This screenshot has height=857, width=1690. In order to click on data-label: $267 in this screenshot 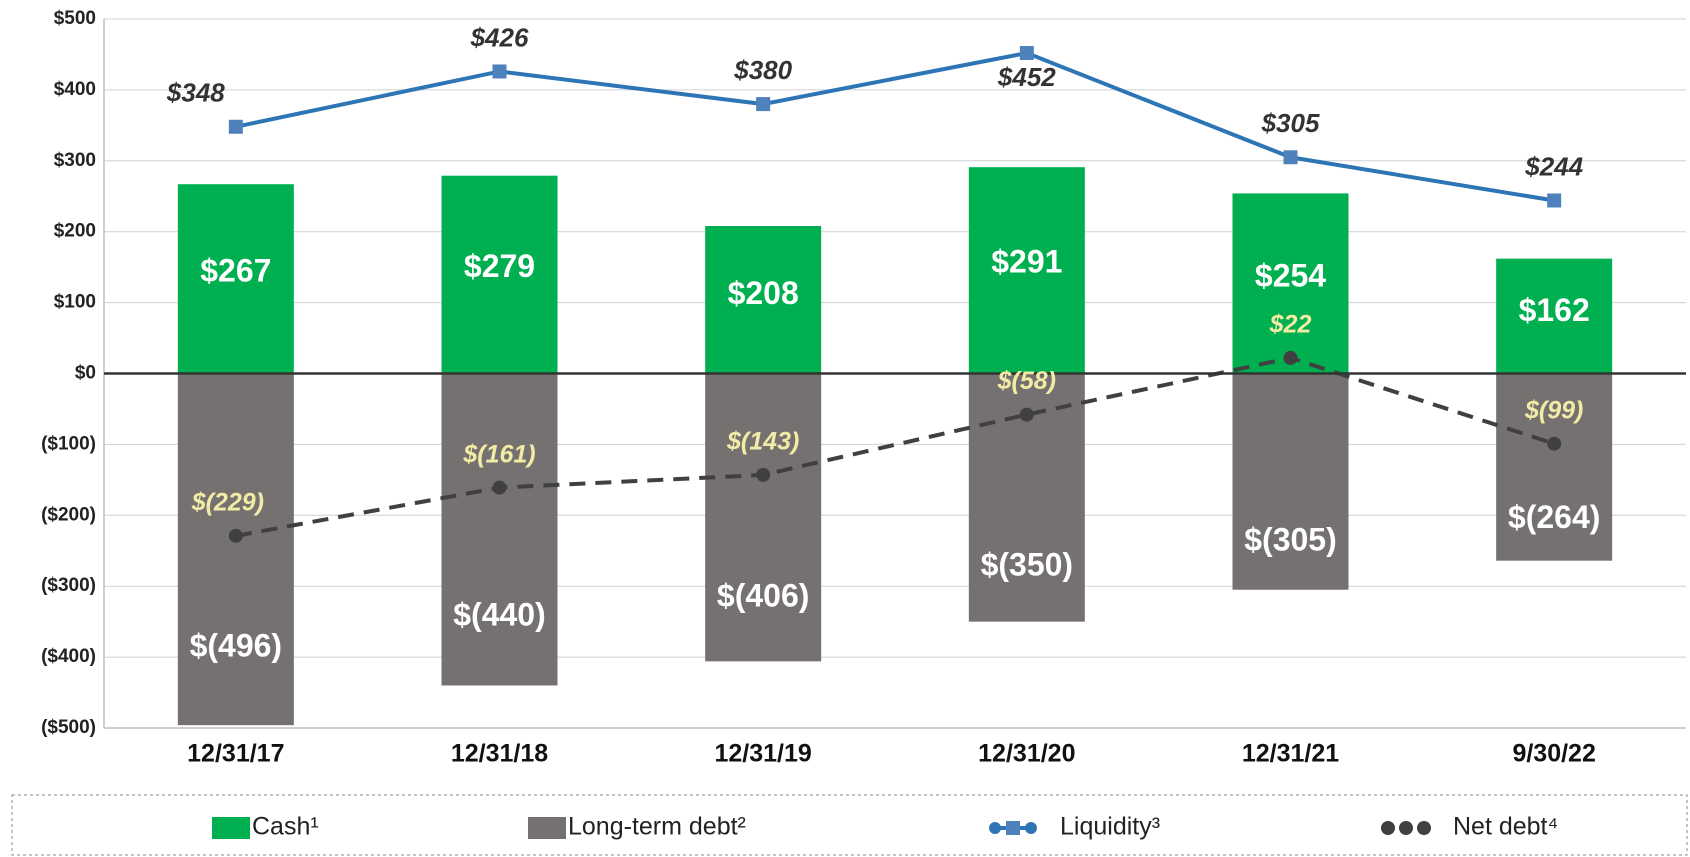, I will do `click(235, 271)`.